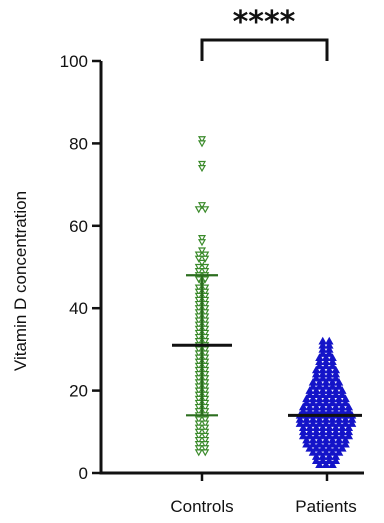 The width and height of the screenshot is (384, 523). I want to click on category-label-controls: Controls, so click(201, 506).